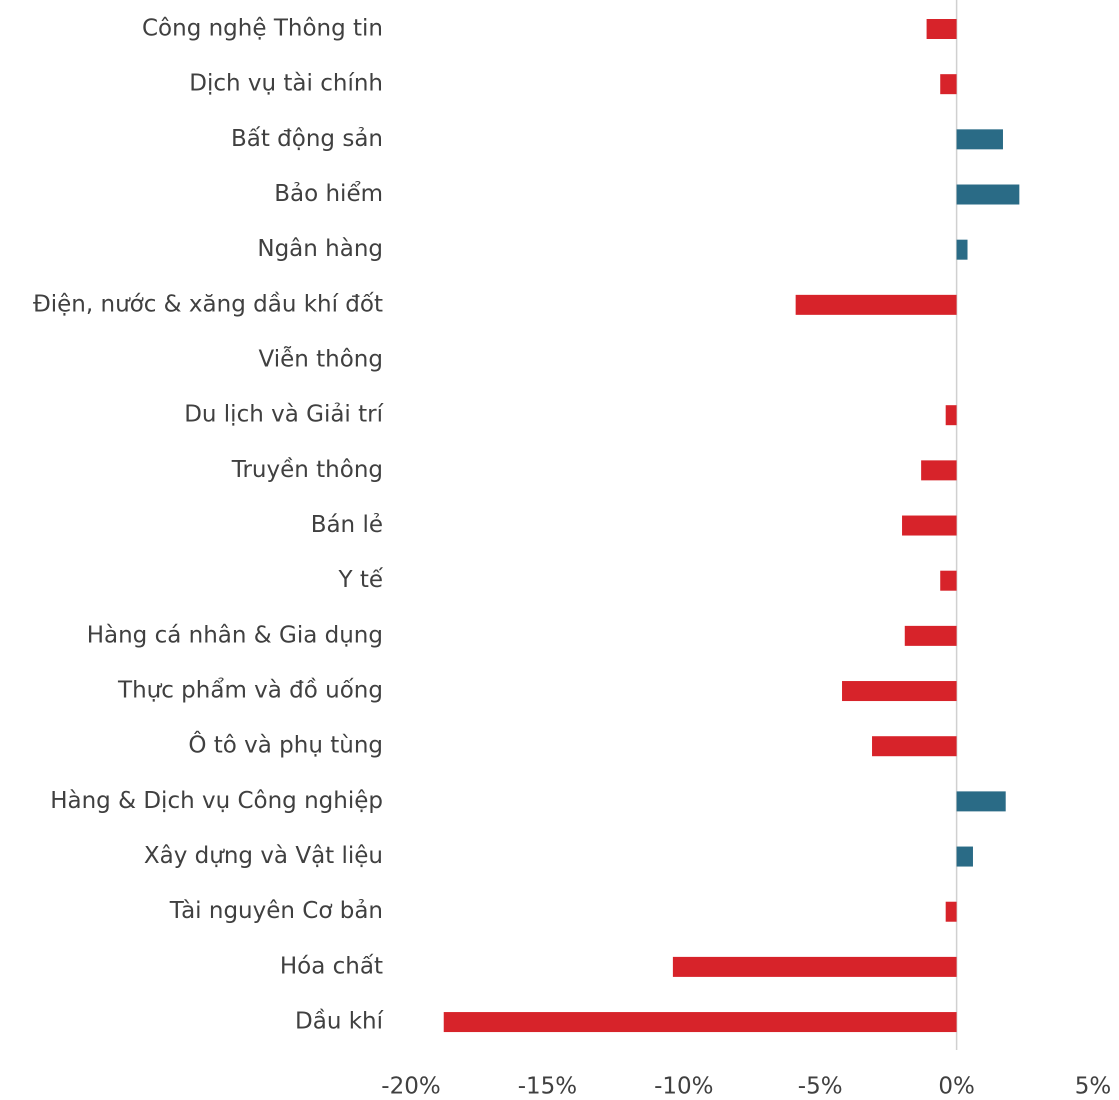  I want to click on y-tick-label: Hóa chất, so click(331, 966).